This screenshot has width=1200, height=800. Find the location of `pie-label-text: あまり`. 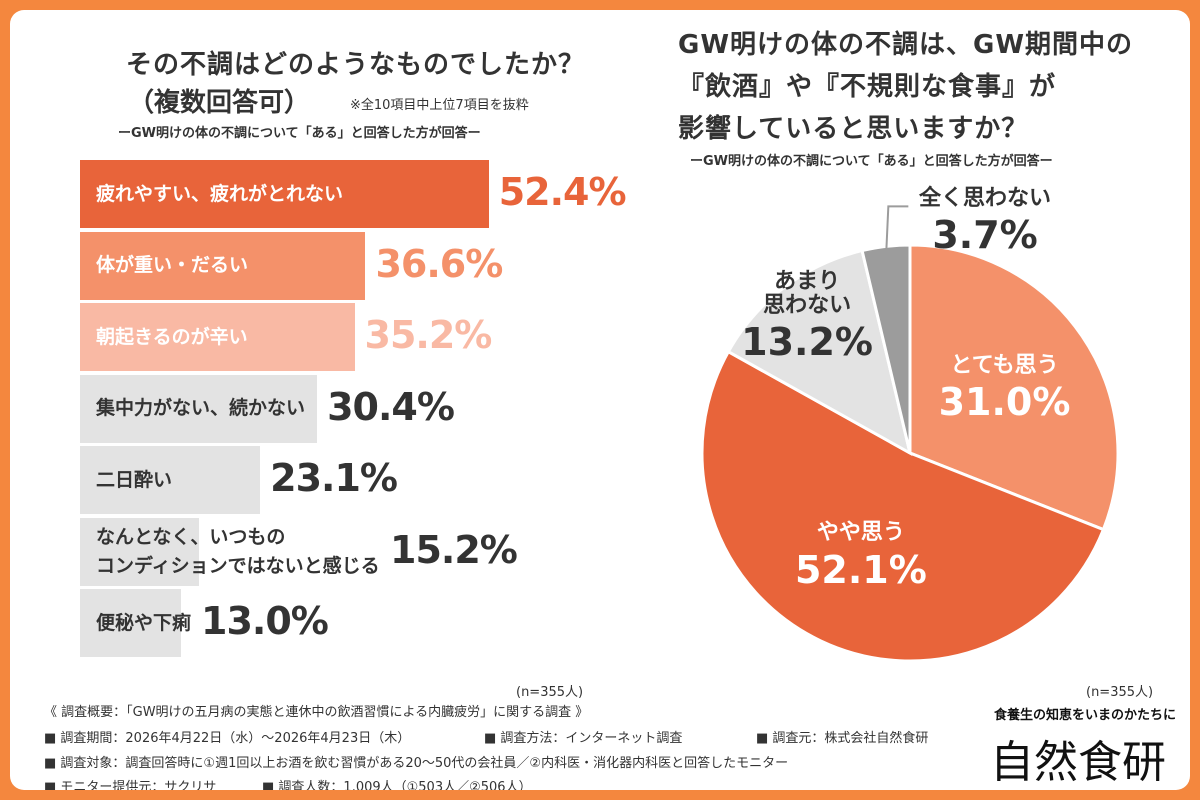

pie-label-text: あまり is located at coordinates (807, 281).